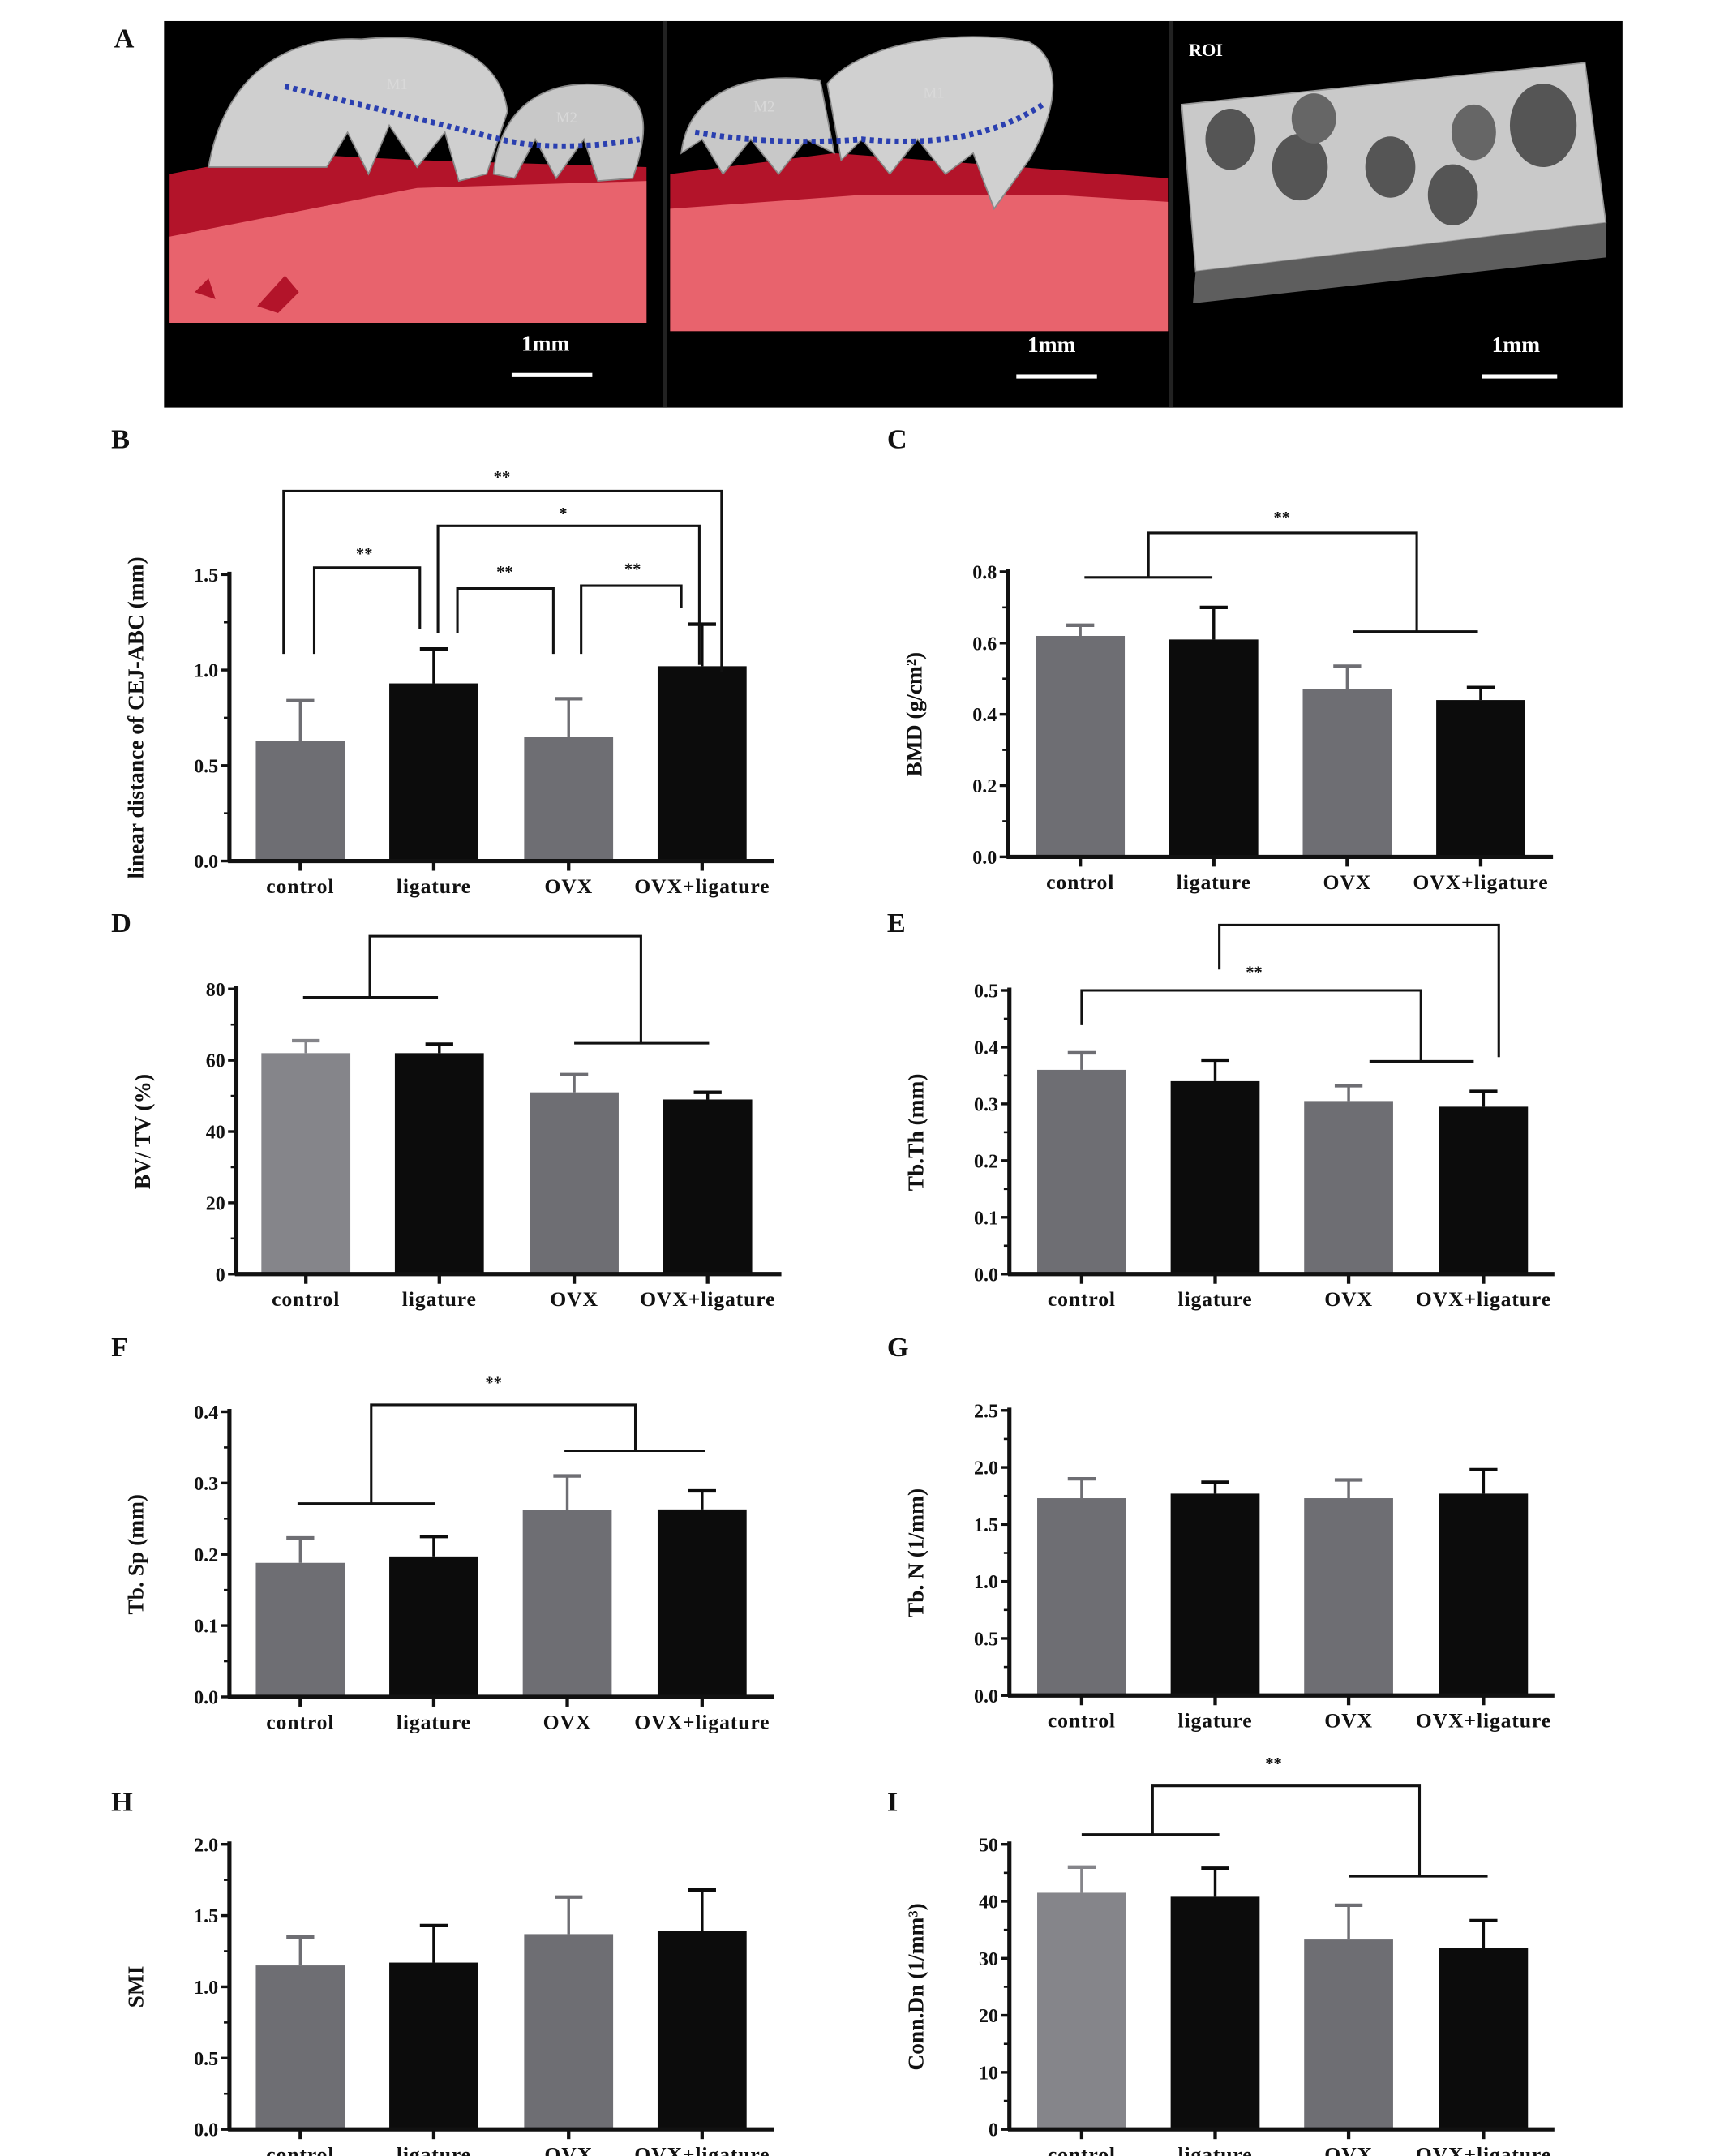  Describe the element at coordinates (545, 343) in the screenshot. I see `scale-bar-label: 1mm` at that location.